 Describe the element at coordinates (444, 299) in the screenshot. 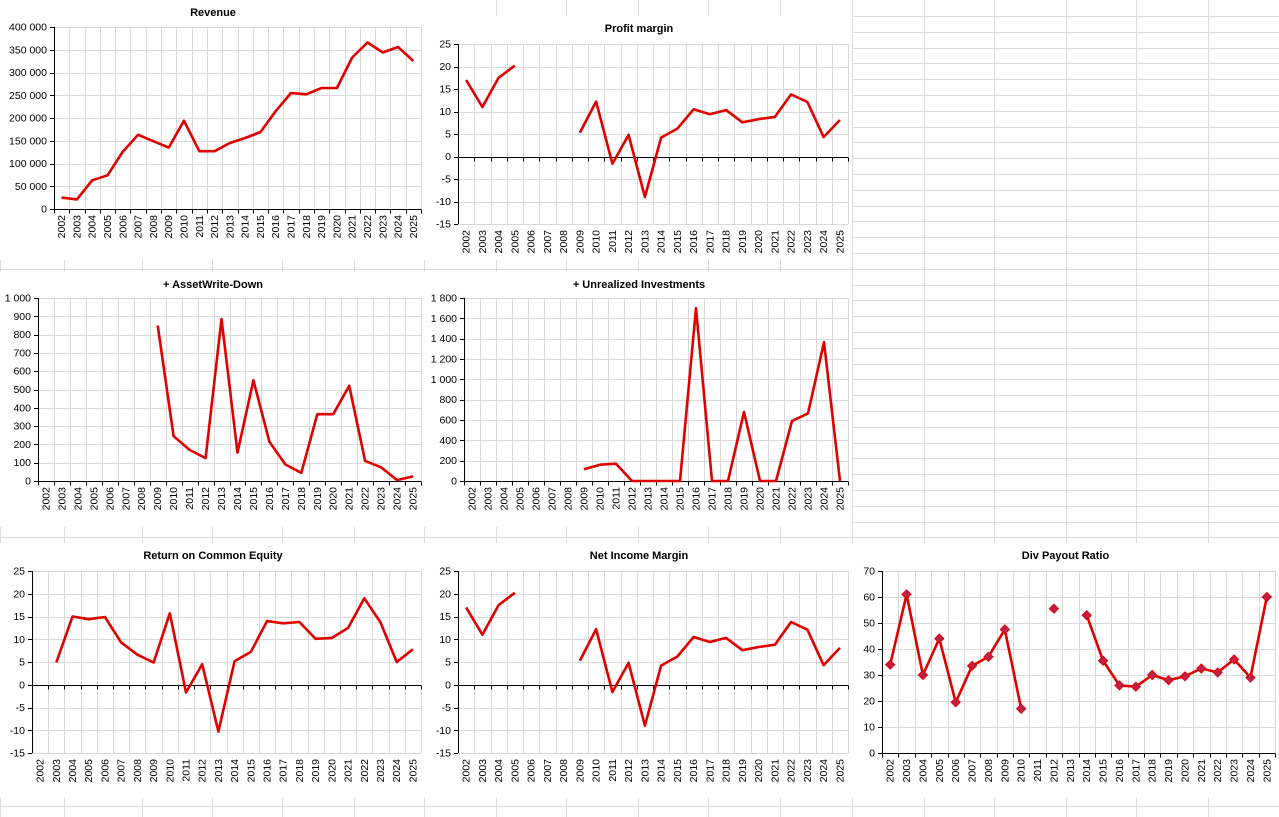

I see `y-tick-label: 1 800` at that location.